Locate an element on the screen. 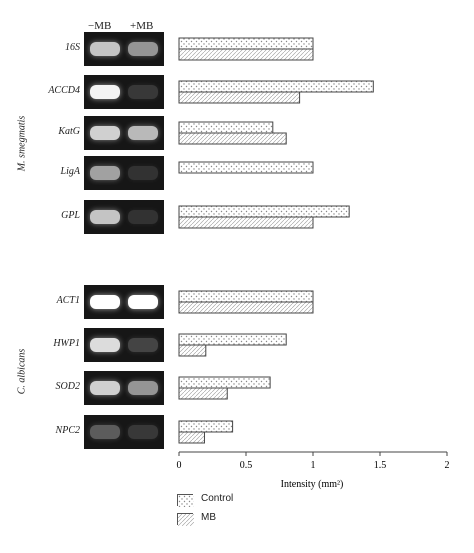 The width and height of the screenshot is (474, 553). legend-label-mb: MB is located at coordinates (208, 517).